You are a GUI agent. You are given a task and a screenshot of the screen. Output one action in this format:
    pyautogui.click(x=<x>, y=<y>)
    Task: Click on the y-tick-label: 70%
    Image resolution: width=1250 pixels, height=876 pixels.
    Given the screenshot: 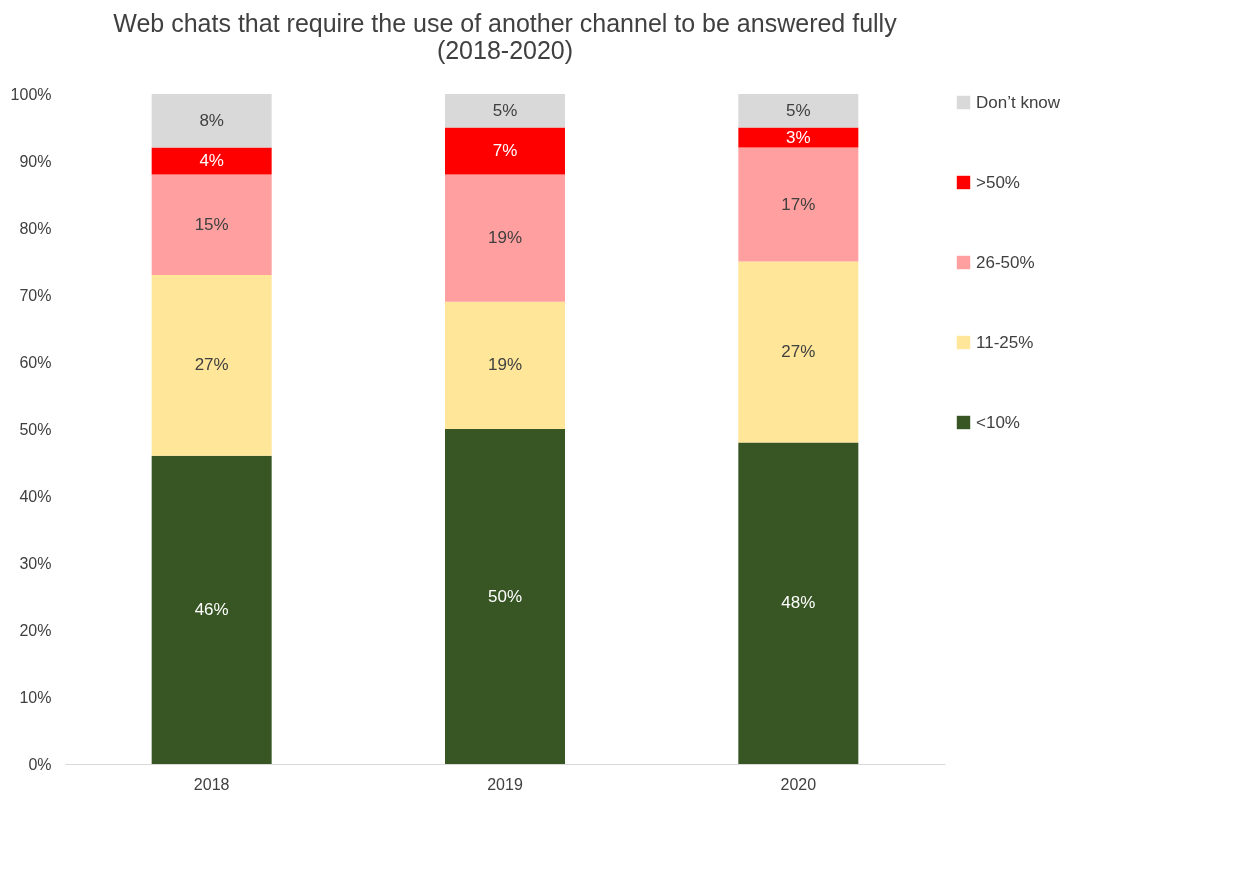 What is the action you would take?
    pyautogui.click(x=35, y=295)
    